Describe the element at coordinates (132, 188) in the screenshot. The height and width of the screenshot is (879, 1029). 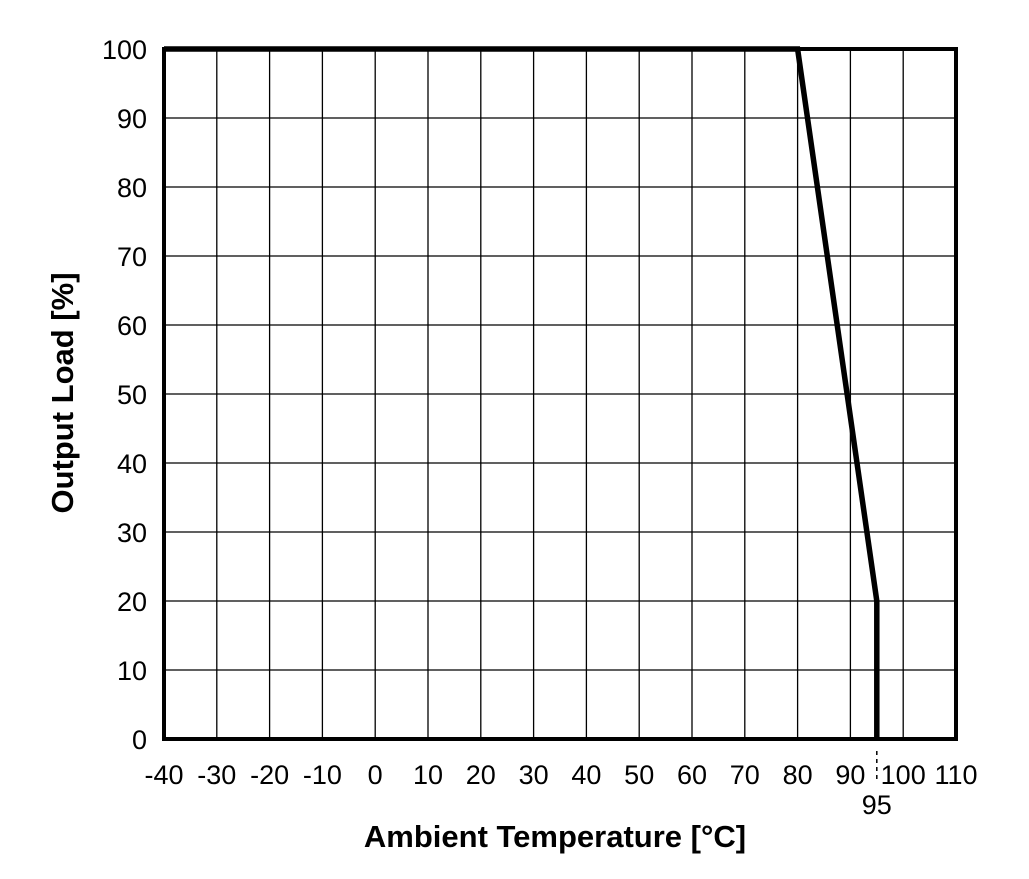
I see `y-tick-label: 80` at that location.